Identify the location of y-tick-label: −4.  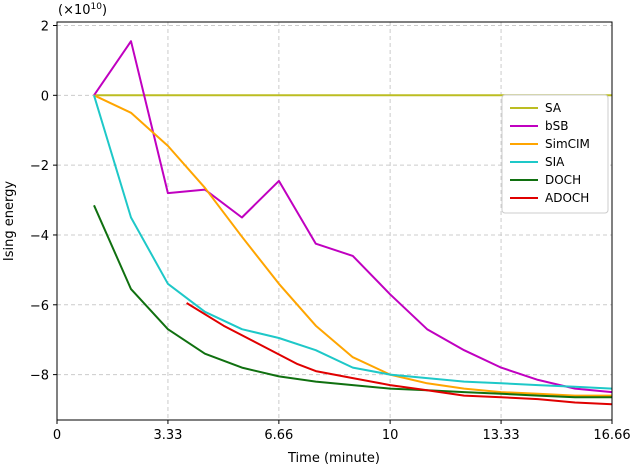
(39, 236).